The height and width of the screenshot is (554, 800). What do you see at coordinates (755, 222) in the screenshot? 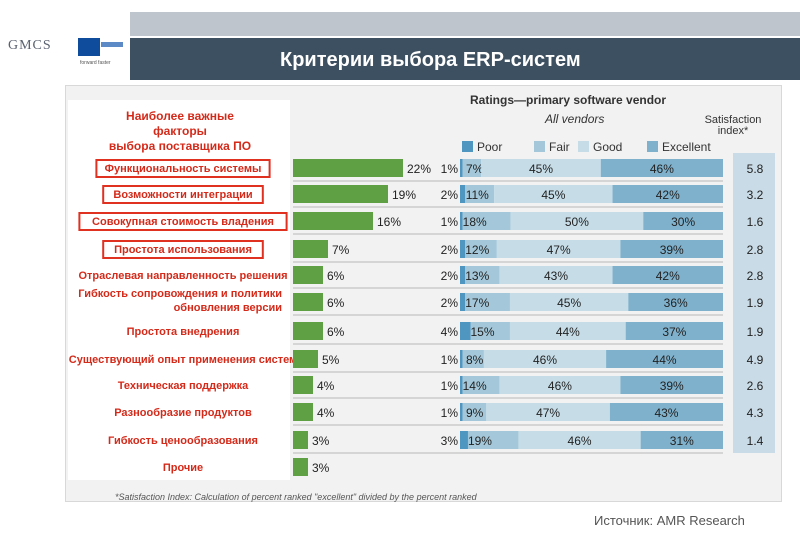
I see `satisfaction-index: 1.6` at bounding box center [755, 222].